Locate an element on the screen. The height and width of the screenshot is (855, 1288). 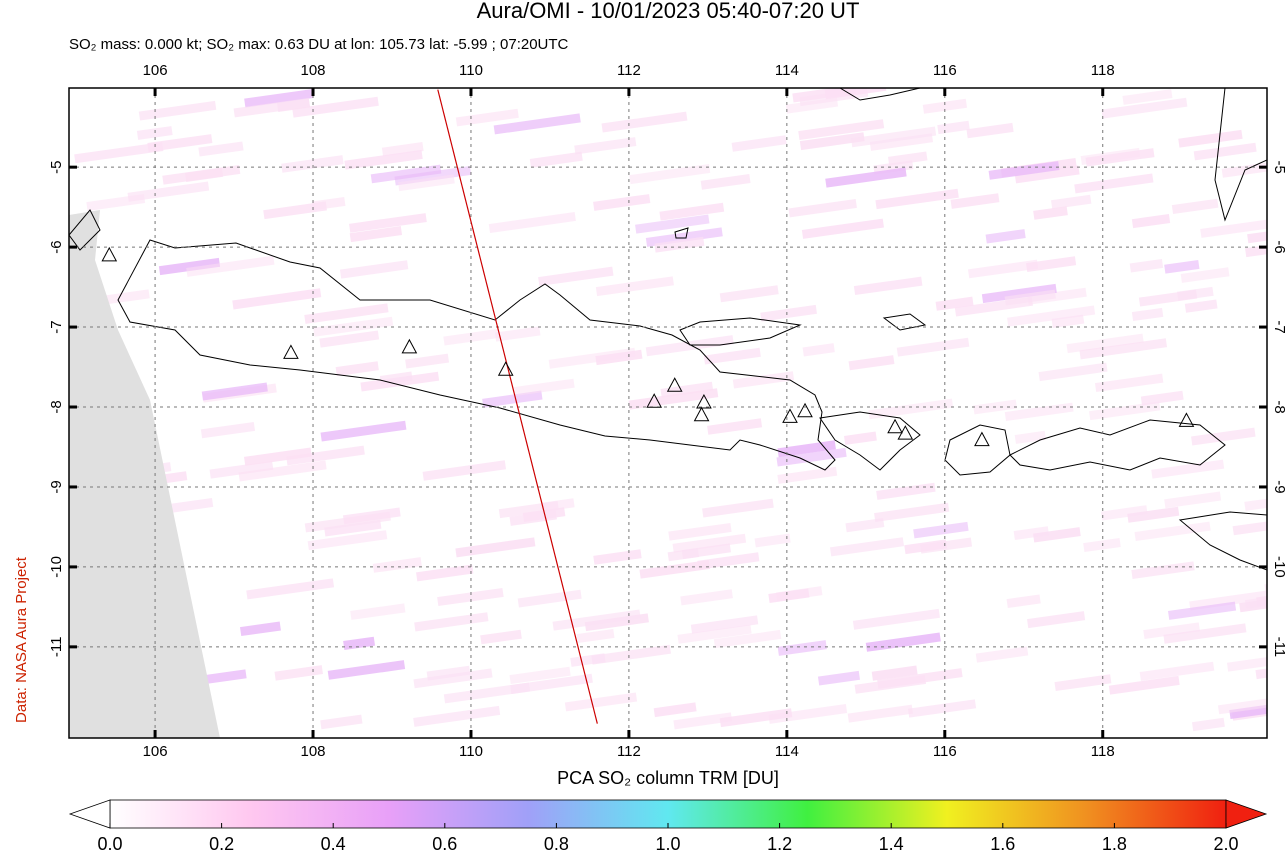
y-tick-label: -8 is located at coordinates (1279, 406).